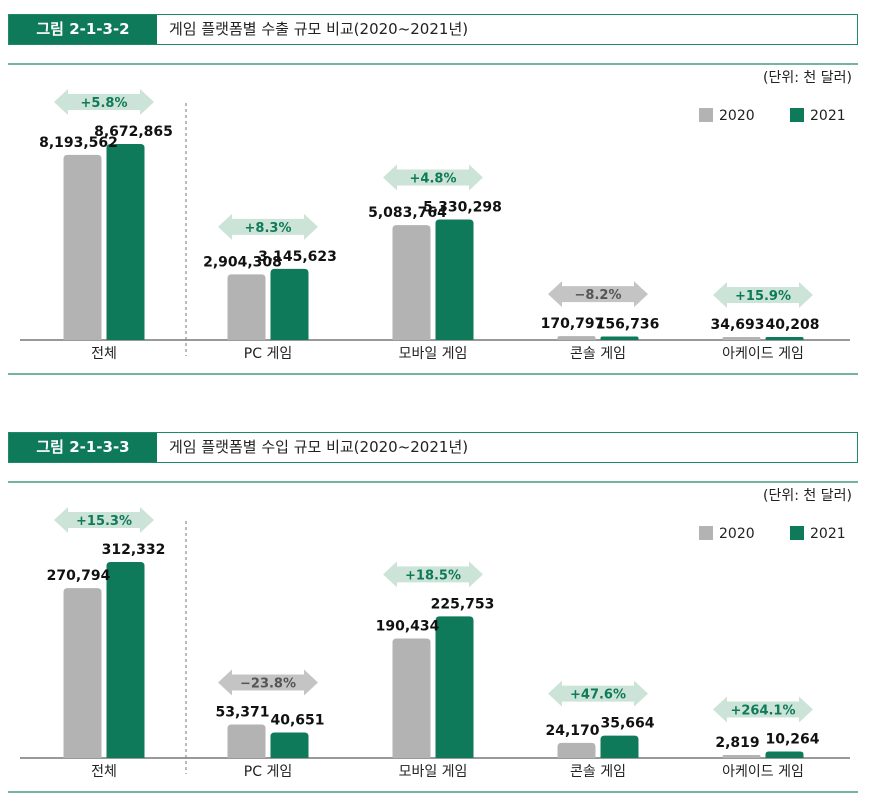 This screenshot has width=885, height=804. I want to click on change-label: +15.3%, so click(104, 521).